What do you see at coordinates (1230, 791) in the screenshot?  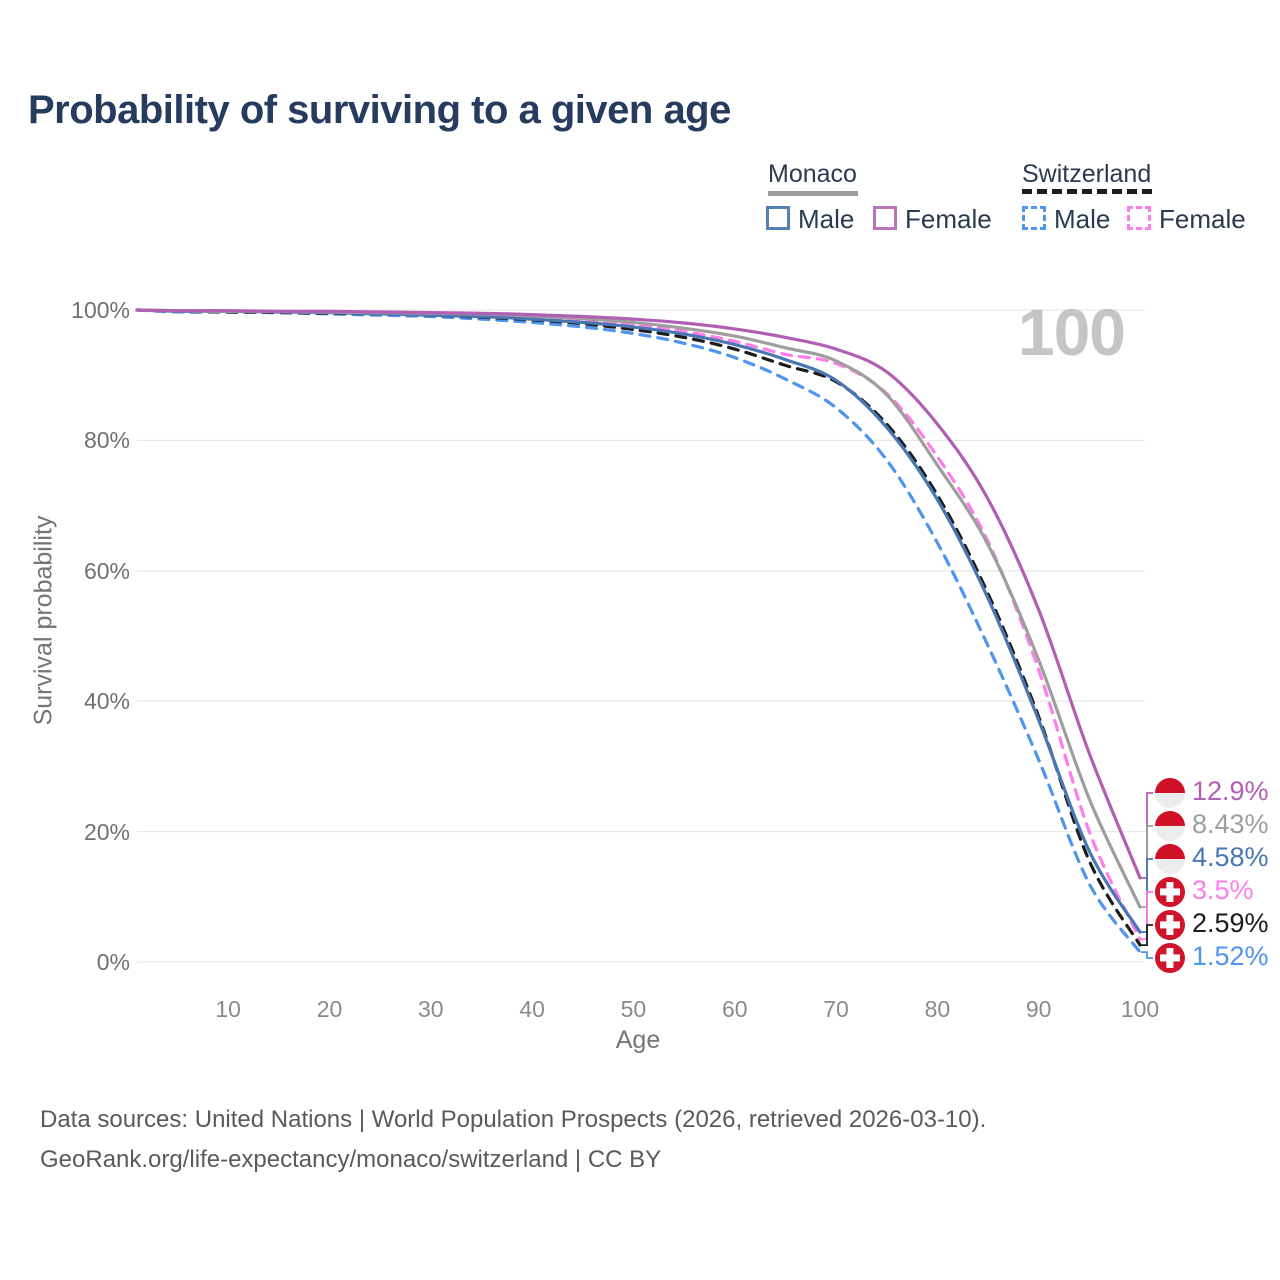 I see `end-value-monaco-female: 12.9%` at bounding box center [1230, 791].